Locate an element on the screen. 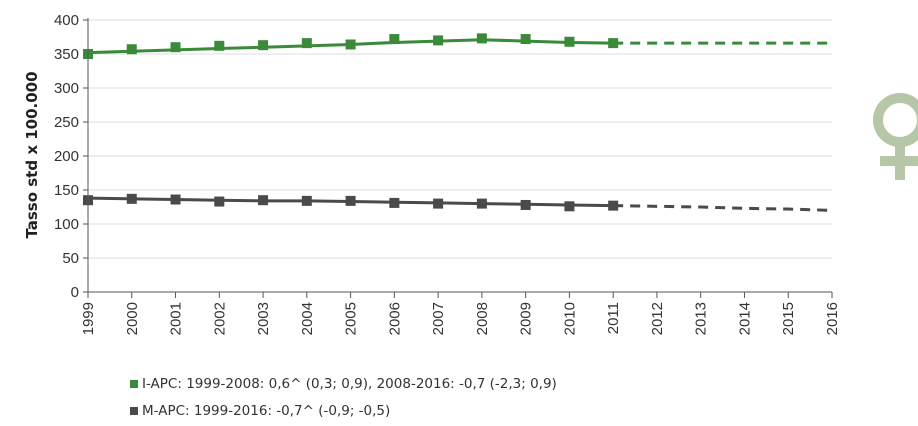  y-tick-label: 0 is located at coordinates (75, 292).